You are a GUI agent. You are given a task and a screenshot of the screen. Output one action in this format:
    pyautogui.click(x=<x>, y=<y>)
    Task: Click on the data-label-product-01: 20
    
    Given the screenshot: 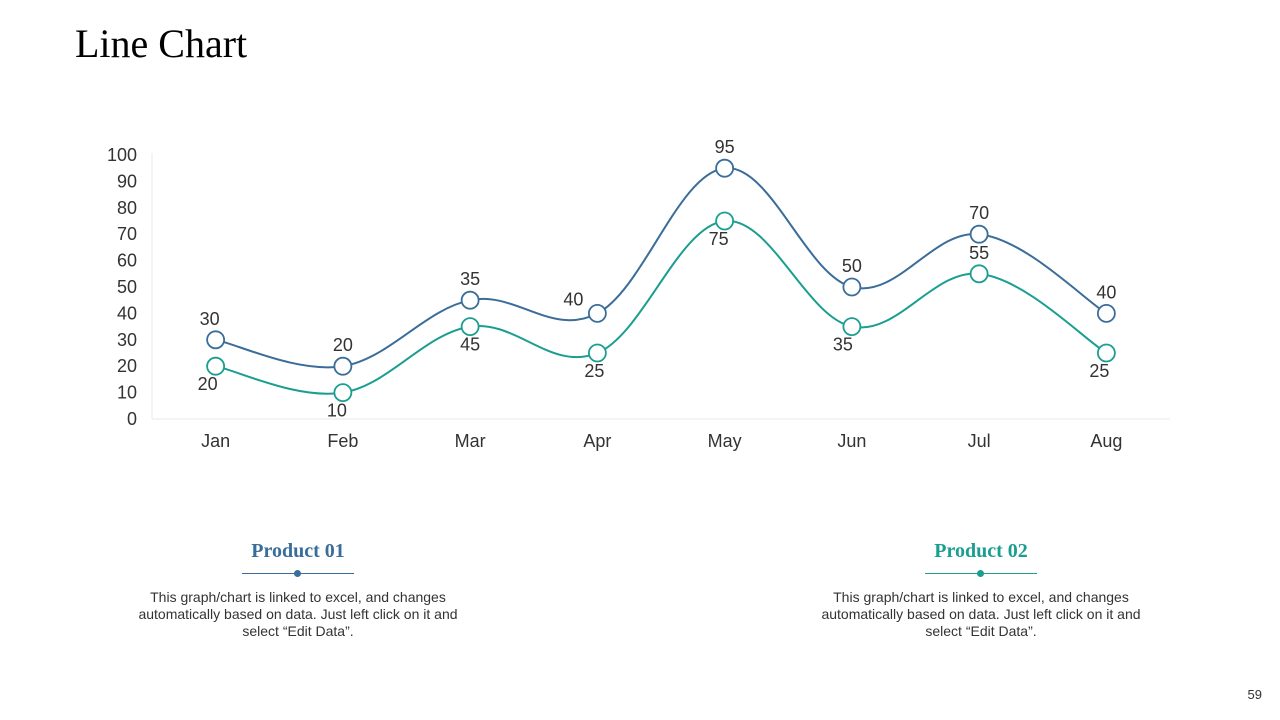 What is the action you would take?
    pyautogui.click(x=343, y=345)
    